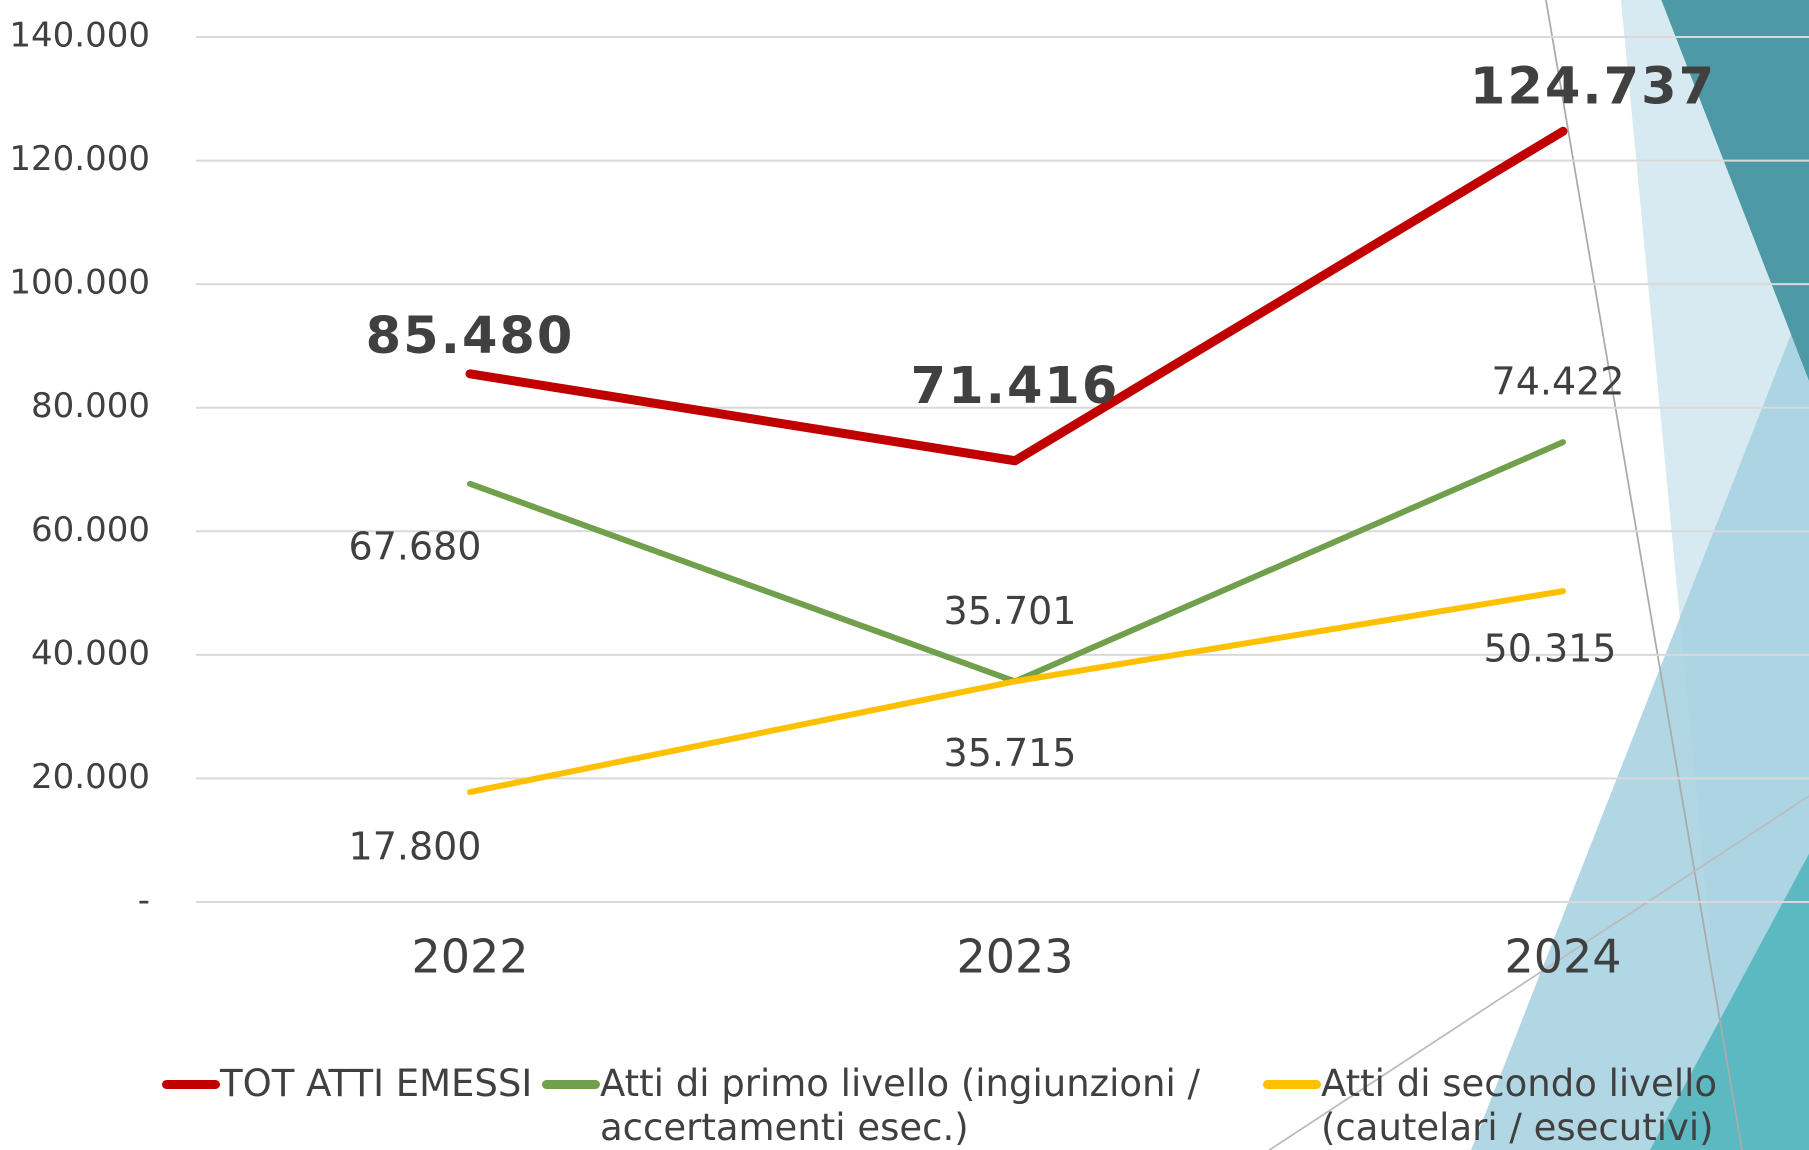 The height and width of the screenshot is (1150, 1809). What do you see at coordinates (90, 653) in the screenshot?
I see `y-tick-label: 40.000` at bounding box center [90, 653].